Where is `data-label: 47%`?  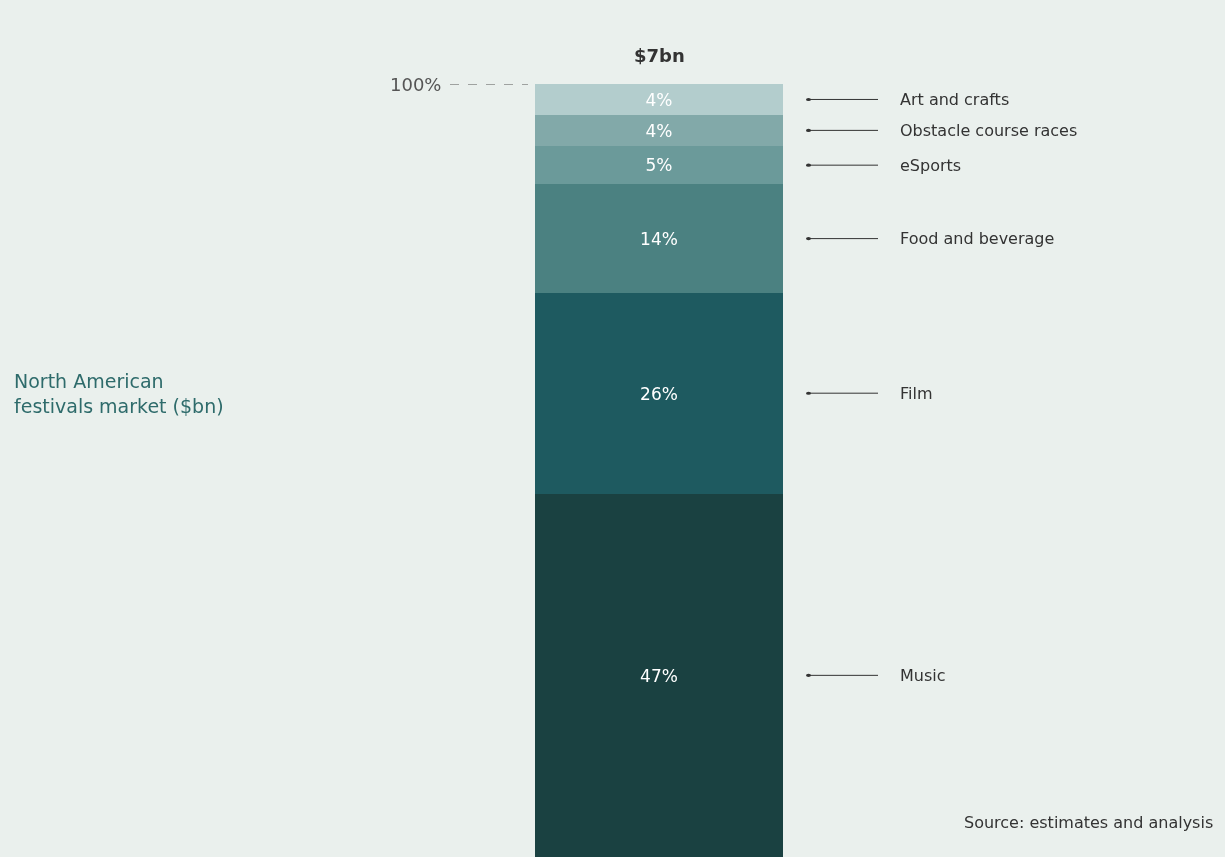
data-label: 47% is located at coordinates (659, 675).